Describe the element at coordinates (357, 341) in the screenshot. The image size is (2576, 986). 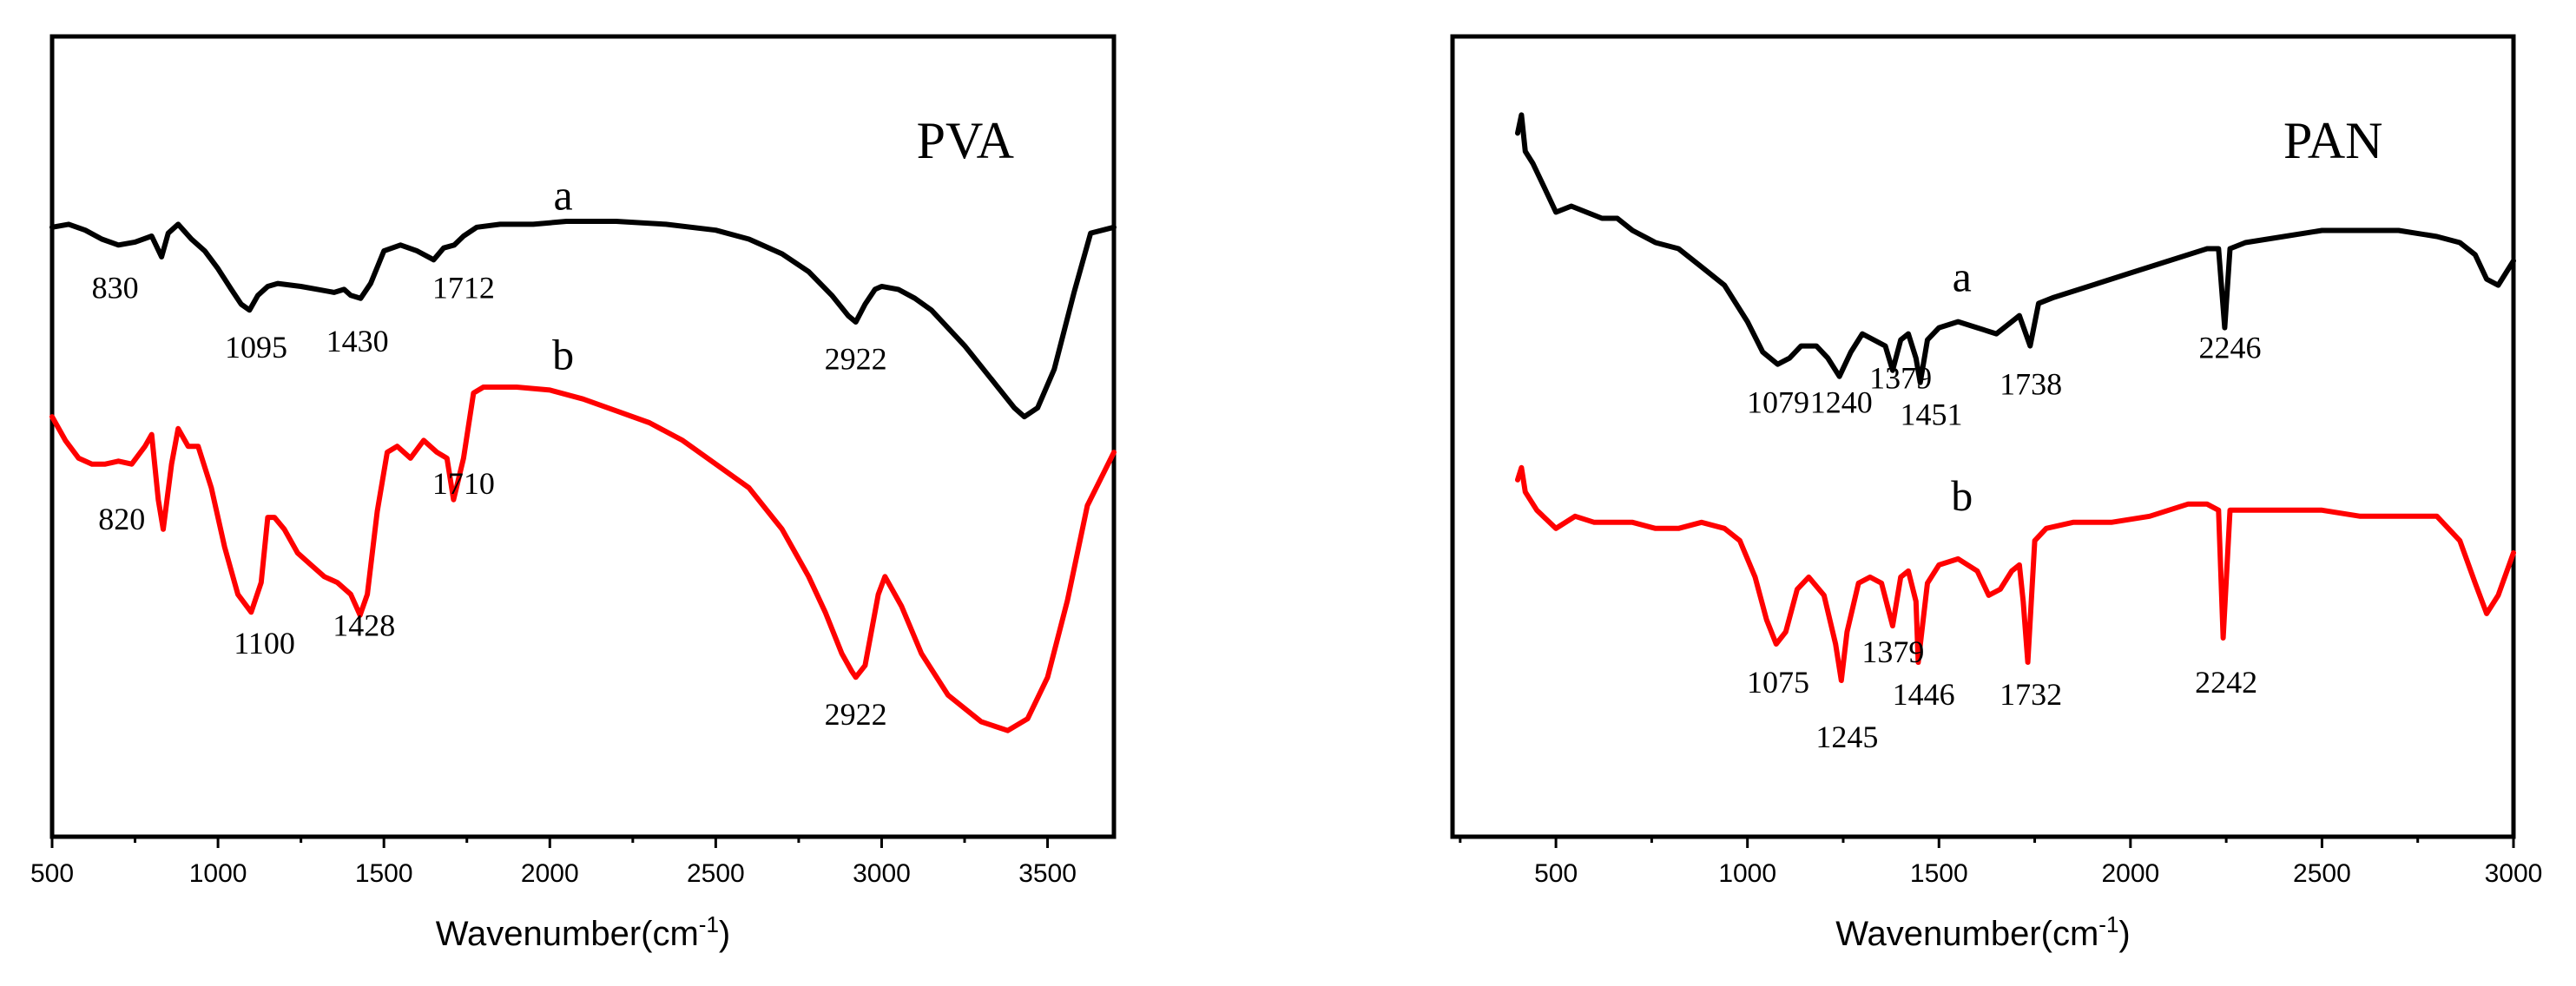
I see `peak-label: 1430` at that location.